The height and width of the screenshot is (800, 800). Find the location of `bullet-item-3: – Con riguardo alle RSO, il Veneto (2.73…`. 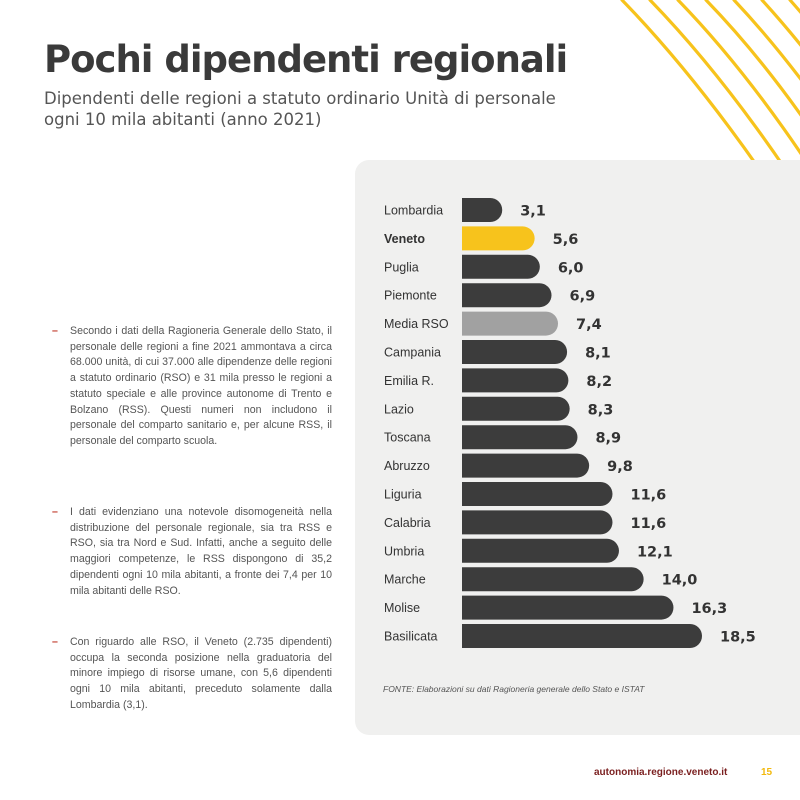

bullet-item-3: – Con riguardo alle RSO, il Veneto (2.73… is located at coordinates (192, 674).